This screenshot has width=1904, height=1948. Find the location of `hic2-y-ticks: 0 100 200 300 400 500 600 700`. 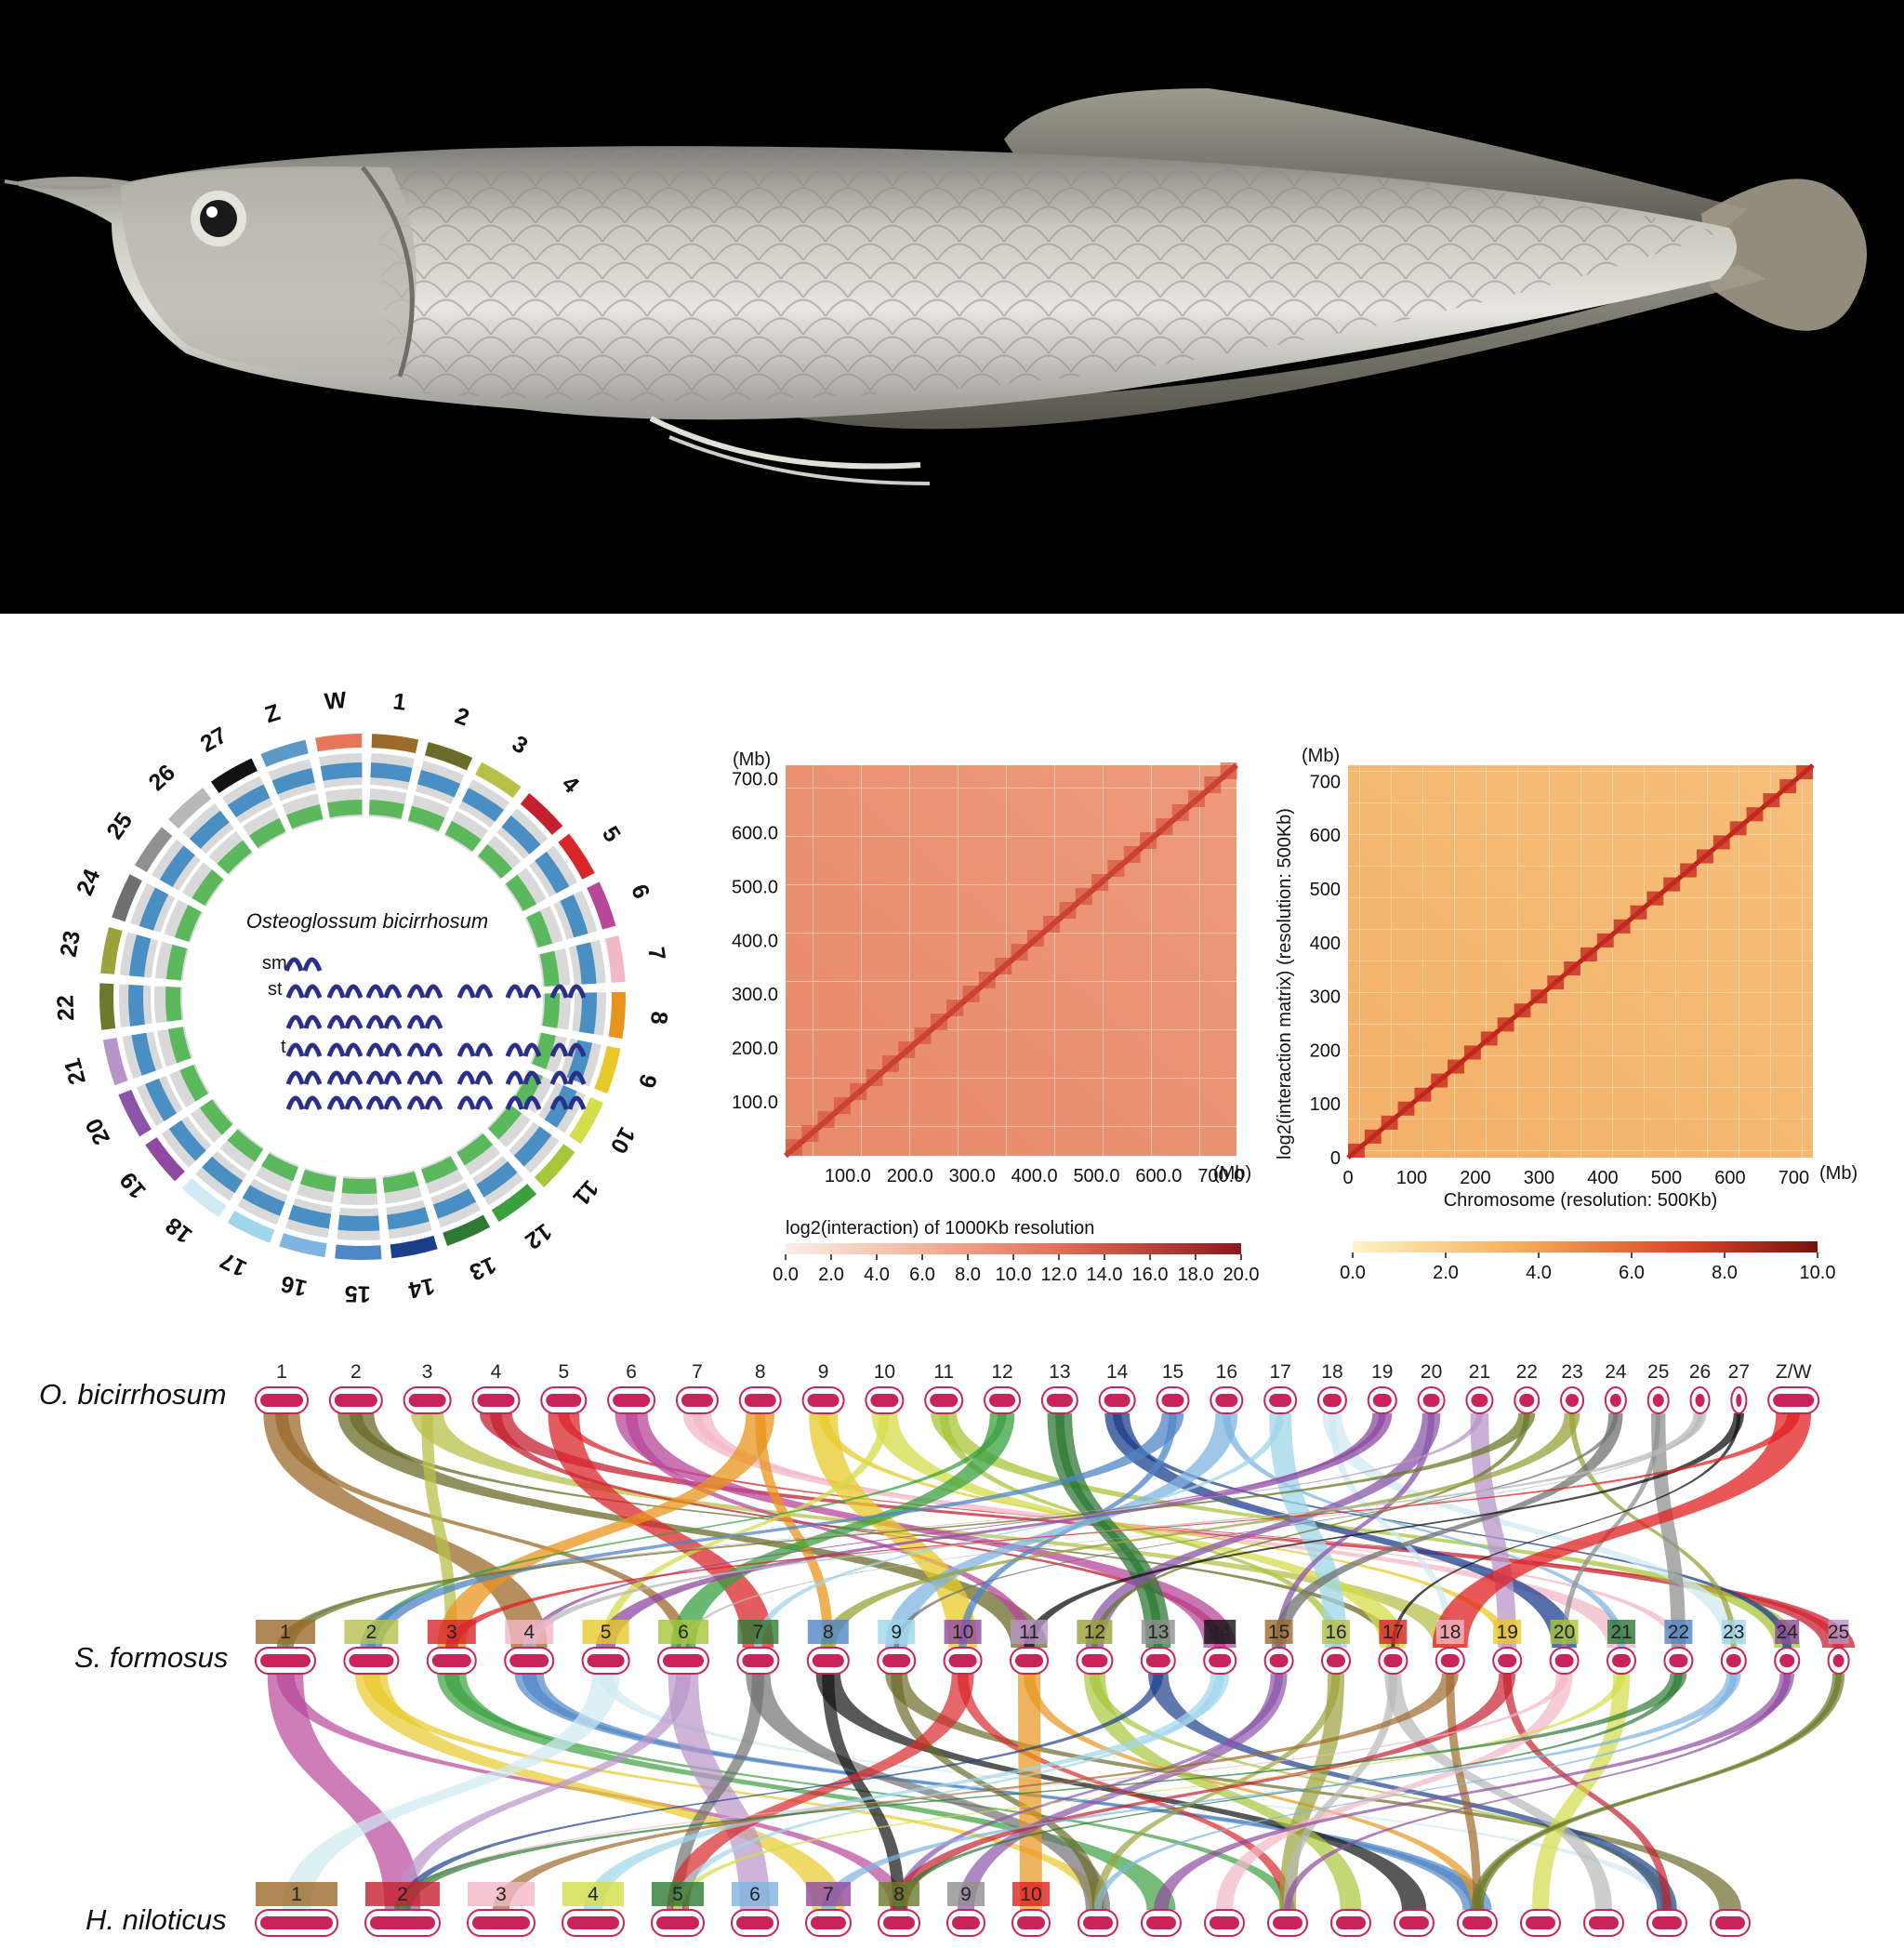

hic2-y-ticks: 0 100 200 300 400 500 600 700 is located at coordinates (1325, 970).